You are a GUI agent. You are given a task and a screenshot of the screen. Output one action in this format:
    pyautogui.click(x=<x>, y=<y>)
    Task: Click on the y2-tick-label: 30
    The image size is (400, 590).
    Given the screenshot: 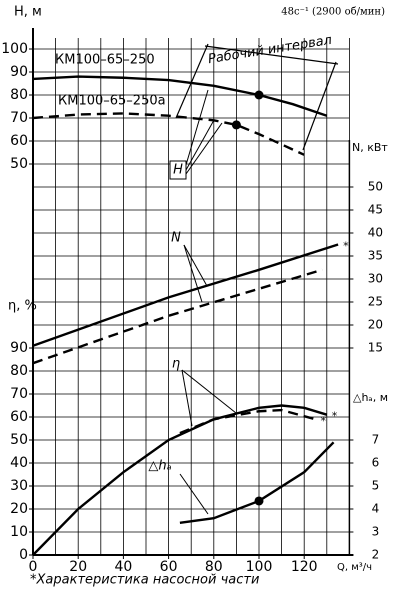 What is the action you would take?
    pyautogui.click(x=375, y=279)
    